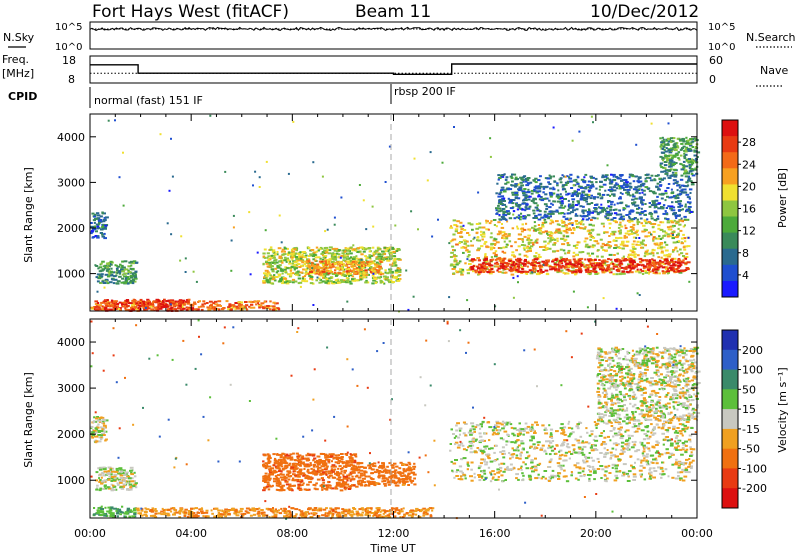 This screenshot has width=800, height=554. I want to click on date-title: 10/Dec/2012, so click(644, 12).